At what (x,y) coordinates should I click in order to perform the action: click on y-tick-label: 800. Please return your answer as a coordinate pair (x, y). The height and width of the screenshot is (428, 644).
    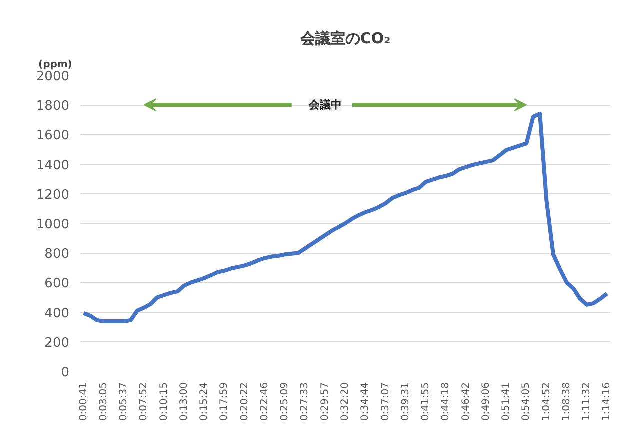
    Looking at the image, I should click on (57, 254).